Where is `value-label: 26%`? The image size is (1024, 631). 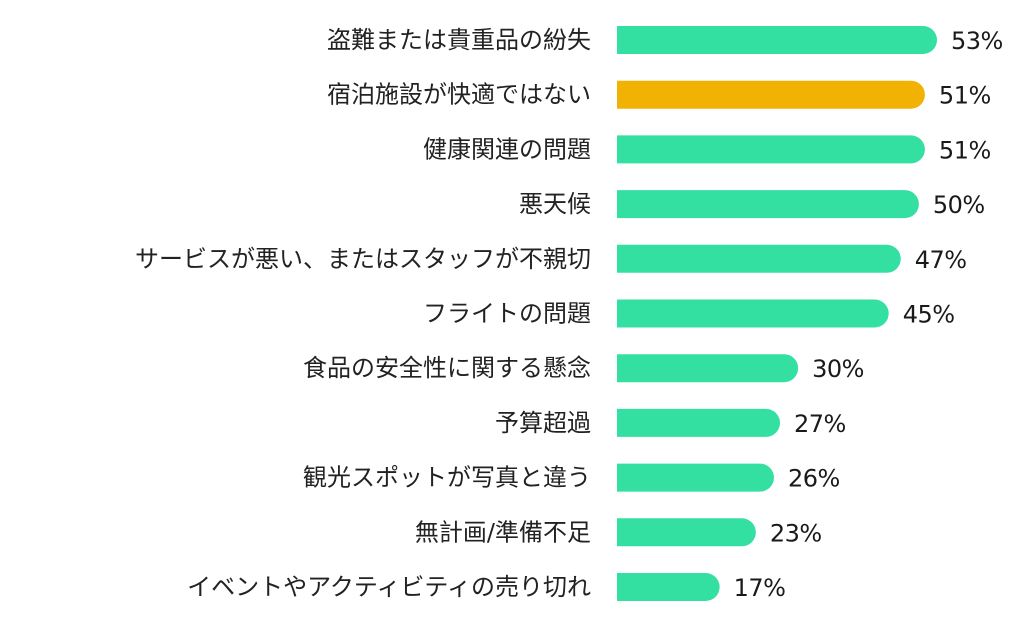
value-label: 26% is located at coordinates (814, 479).